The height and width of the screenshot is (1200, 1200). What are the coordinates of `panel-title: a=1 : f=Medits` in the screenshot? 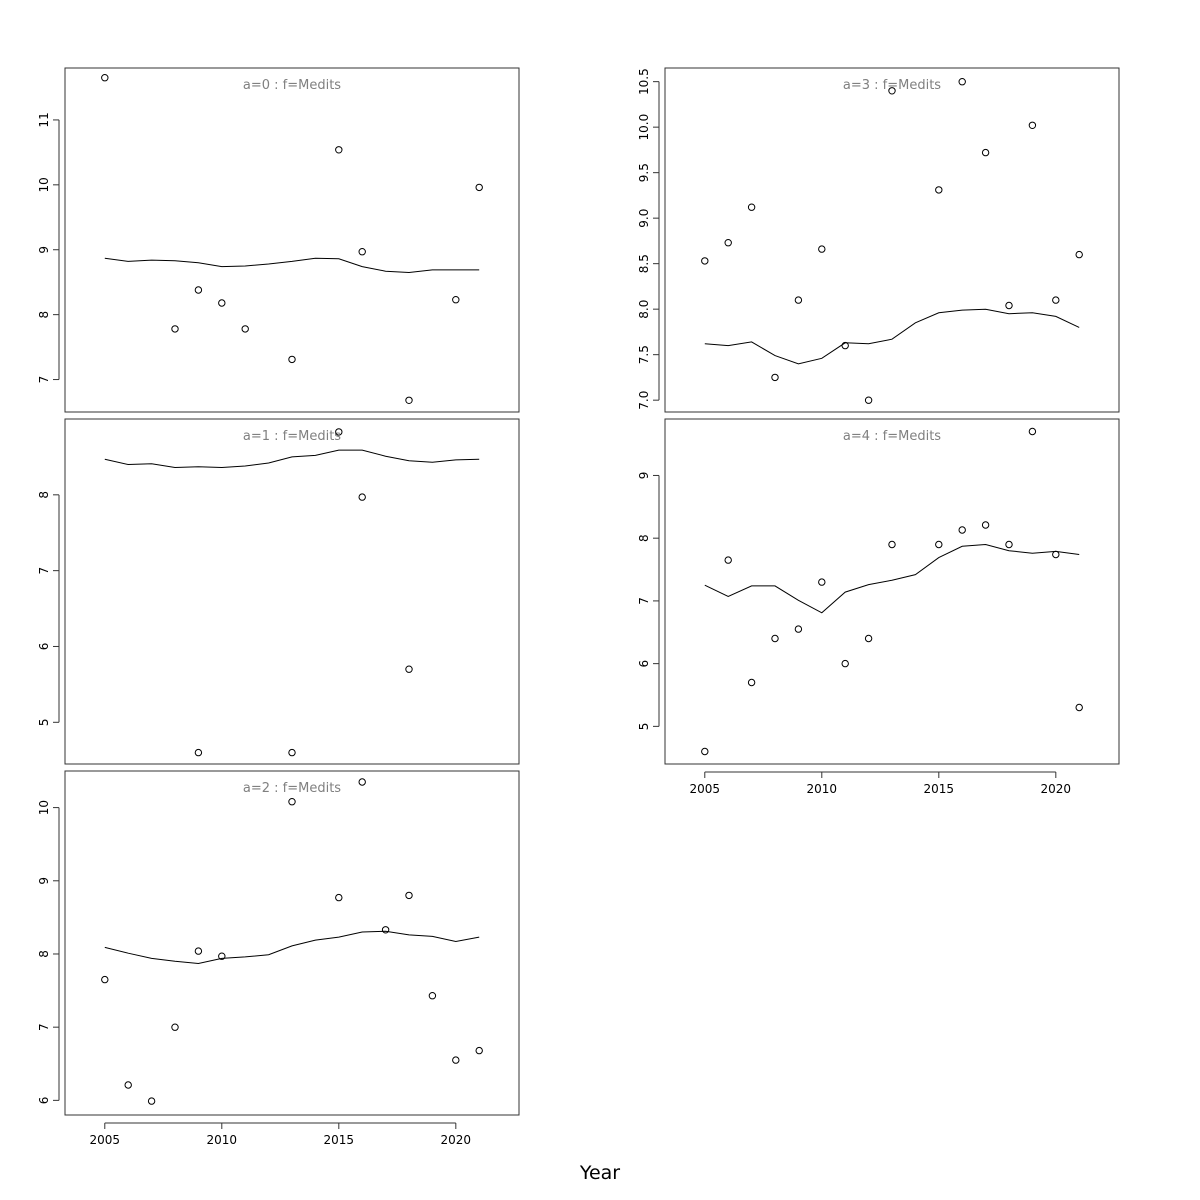 It's located at (292, 436).